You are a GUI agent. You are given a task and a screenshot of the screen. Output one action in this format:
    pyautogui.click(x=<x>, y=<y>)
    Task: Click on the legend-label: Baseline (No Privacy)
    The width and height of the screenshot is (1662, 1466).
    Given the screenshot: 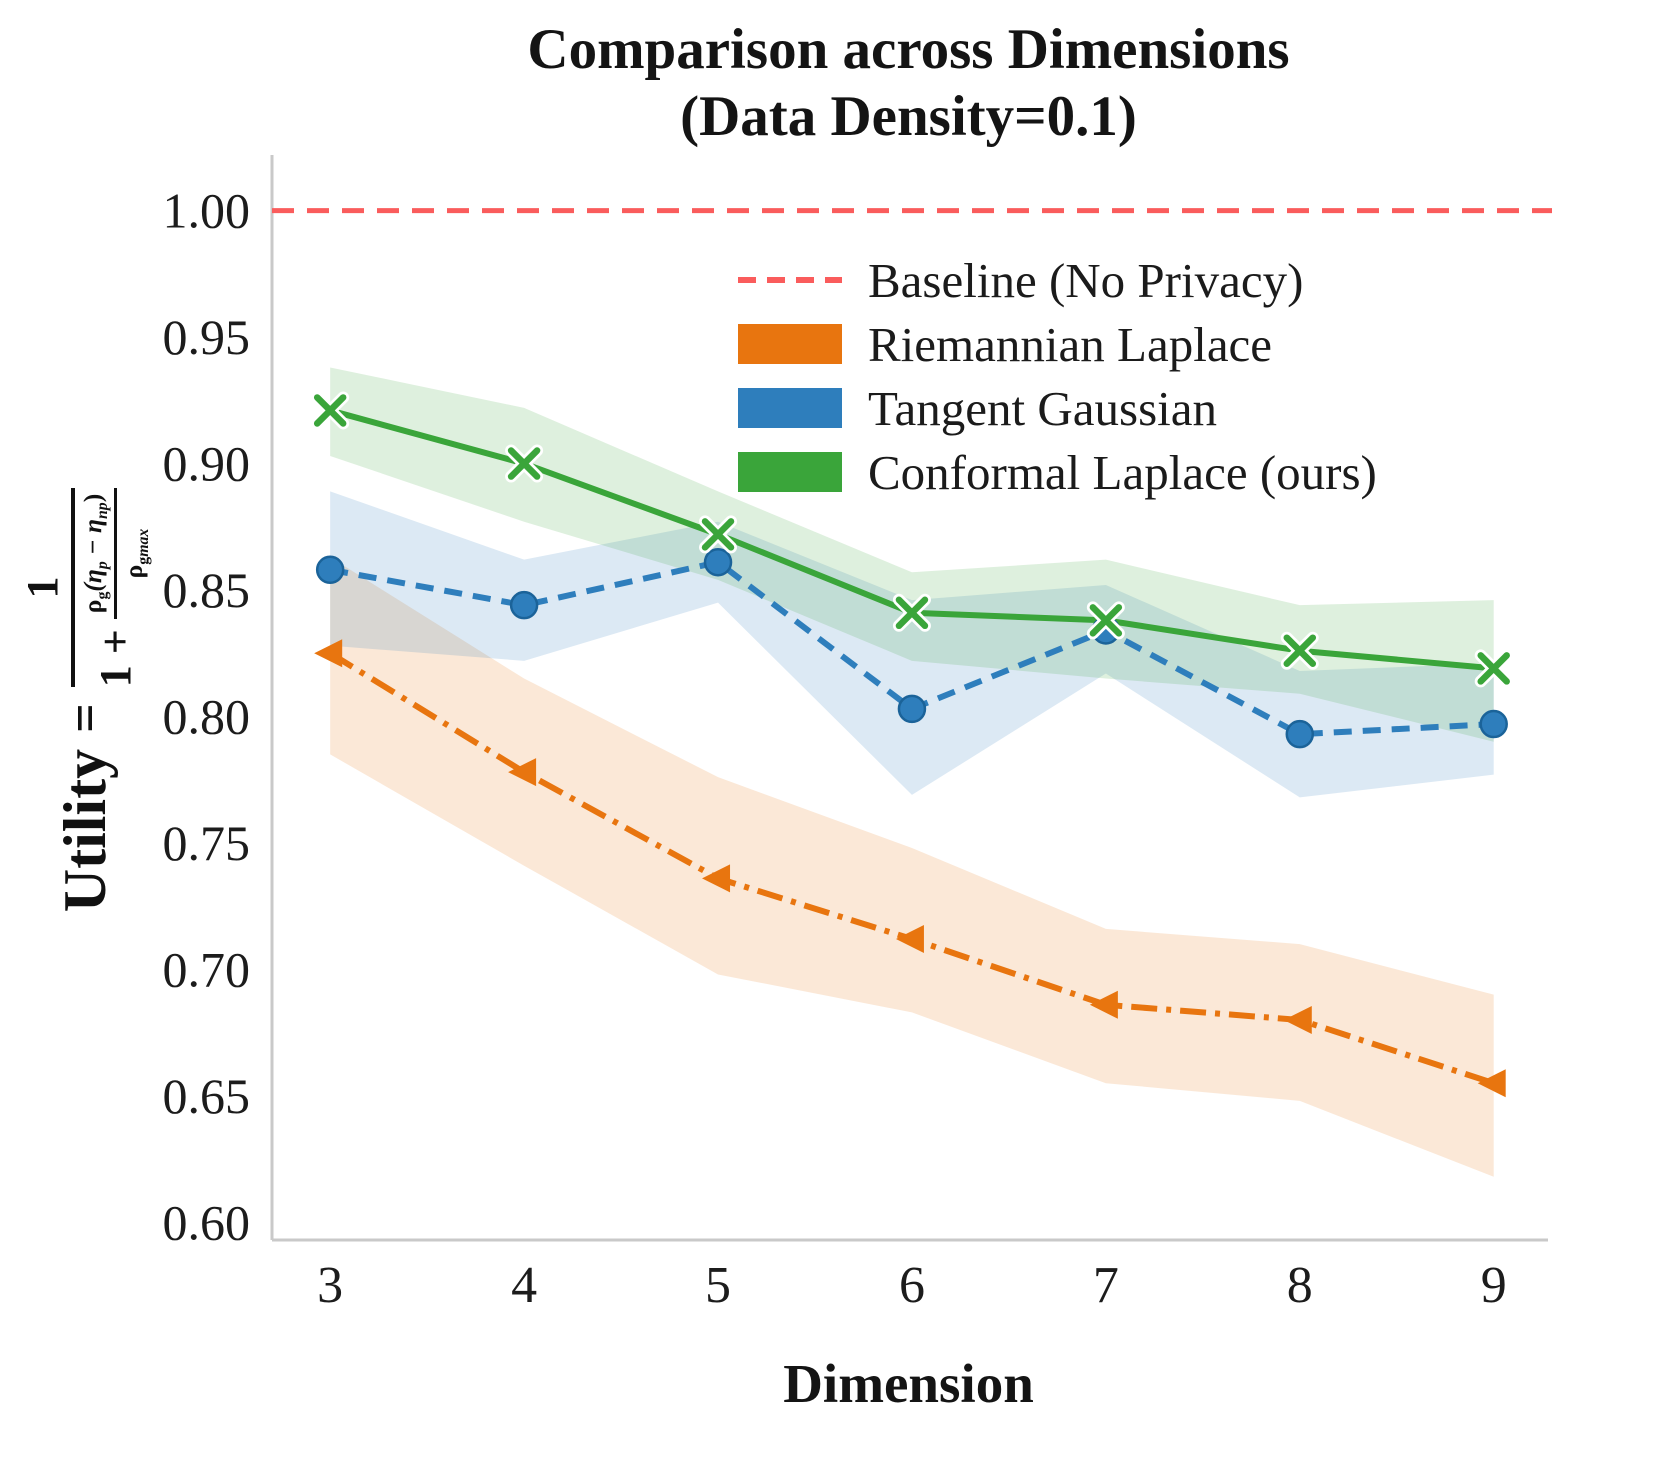 What is the action you would take?
    pyautogui.click(x=1086, y=280)
    